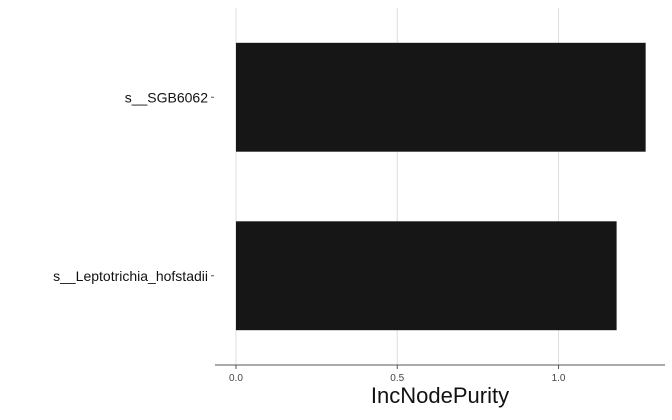 The width and height of the screenshot is (672, 420). What do you see at coordinates (559, 378) in the screenshot?
I see `x-tick-label: 1.0` at bounding box center [559, 378].